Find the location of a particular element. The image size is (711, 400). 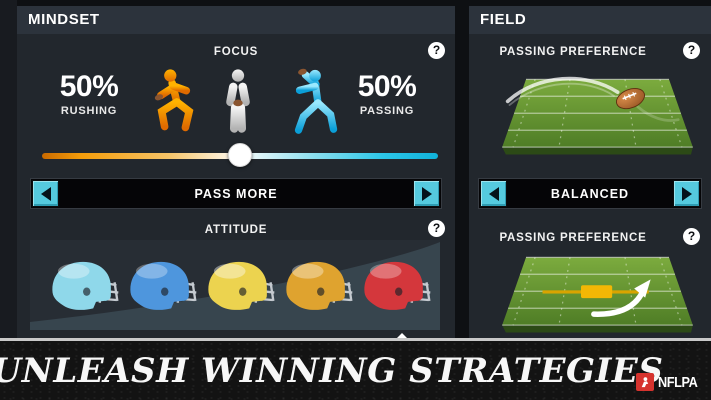

banner-headline: UNLEASH WINNING STRATEGIES is located at coordinates (332, 370).